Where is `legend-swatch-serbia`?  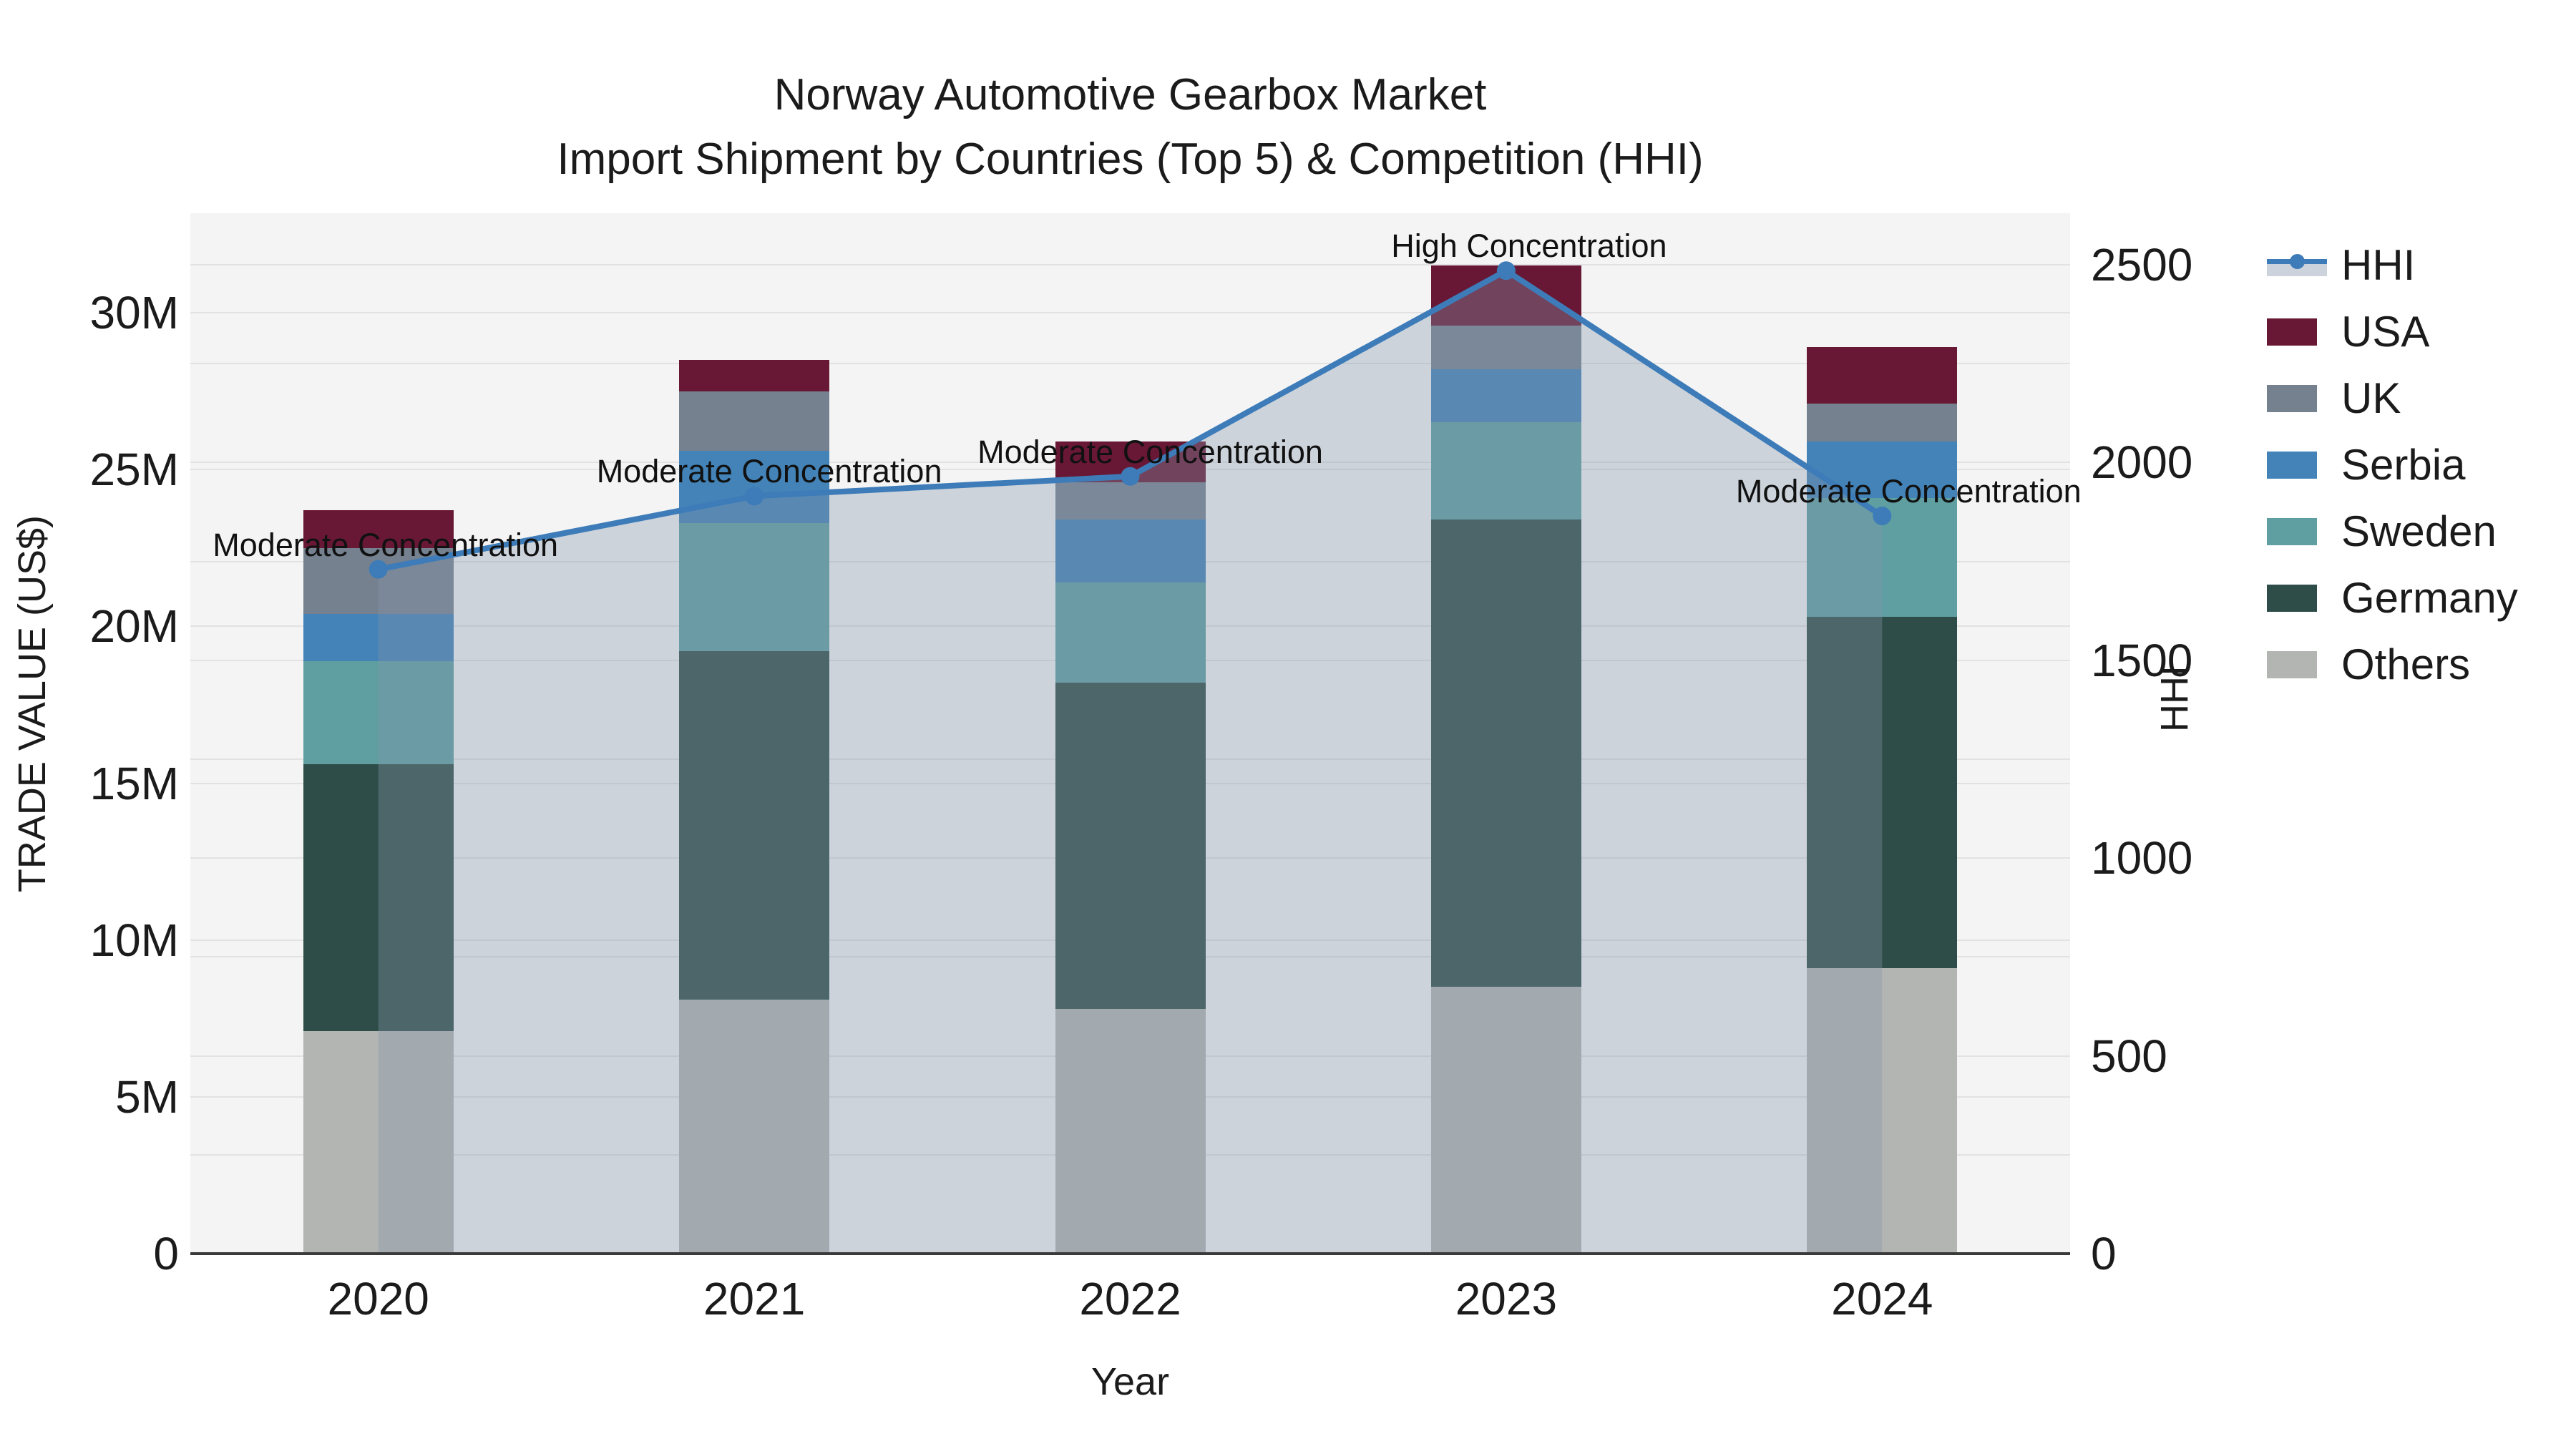 legend-swatch-serbia is located at coordinates (2292, 465).